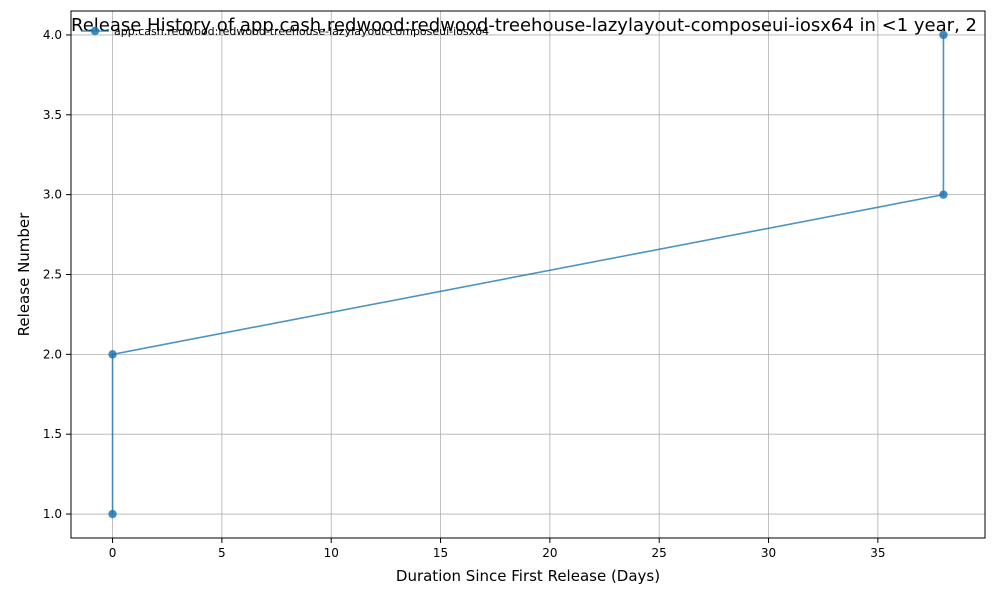  What do you see at coordinates (52, 434) in the screenshot?
I see `y-tick-label: 1.5` at bounding box center [52, 434].